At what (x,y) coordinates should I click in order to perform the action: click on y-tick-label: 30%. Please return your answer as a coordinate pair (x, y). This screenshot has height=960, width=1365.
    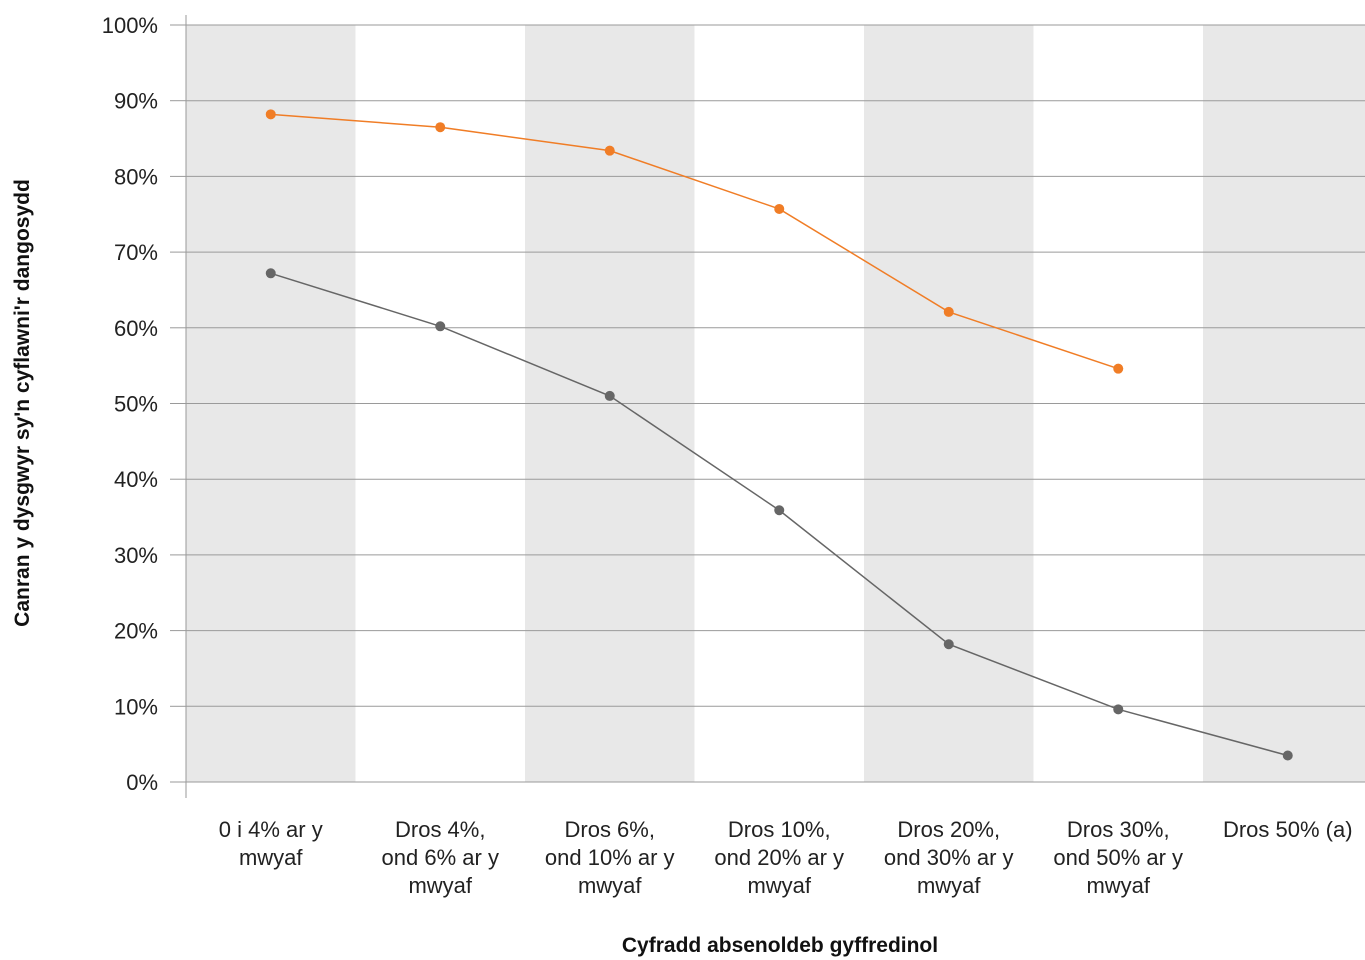
    Looking at the image, I should click on (136, 555).